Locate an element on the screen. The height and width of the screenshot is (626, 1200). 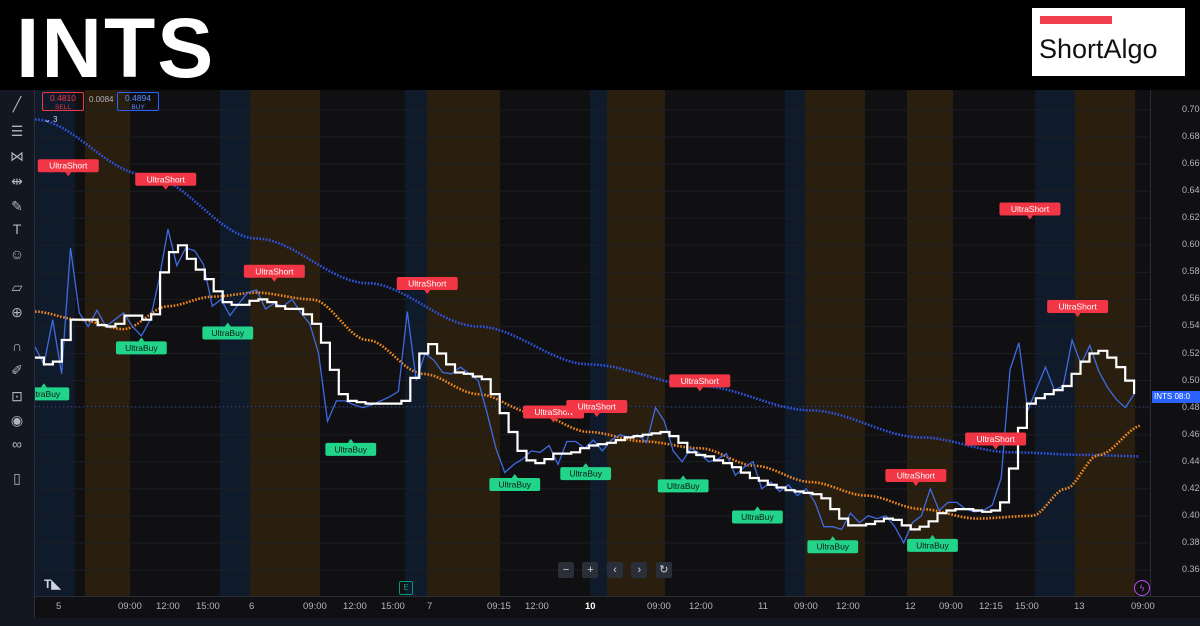
sell-price: 0.4810 is located at coordinates (63, 98).